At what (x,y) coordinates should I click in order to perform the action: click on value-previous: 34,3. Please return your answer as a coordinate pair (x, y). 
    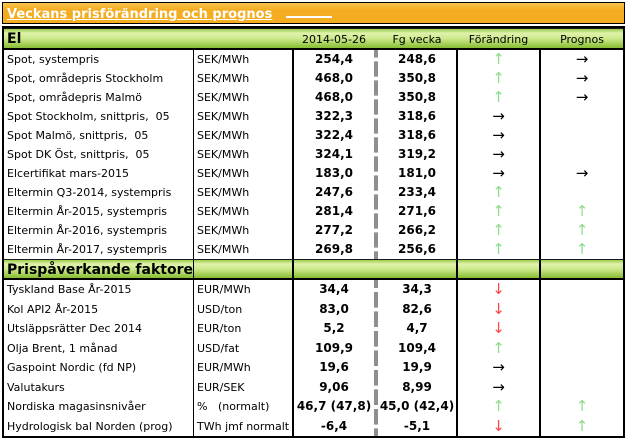
    Looking at the image, I should click on (418, 290).